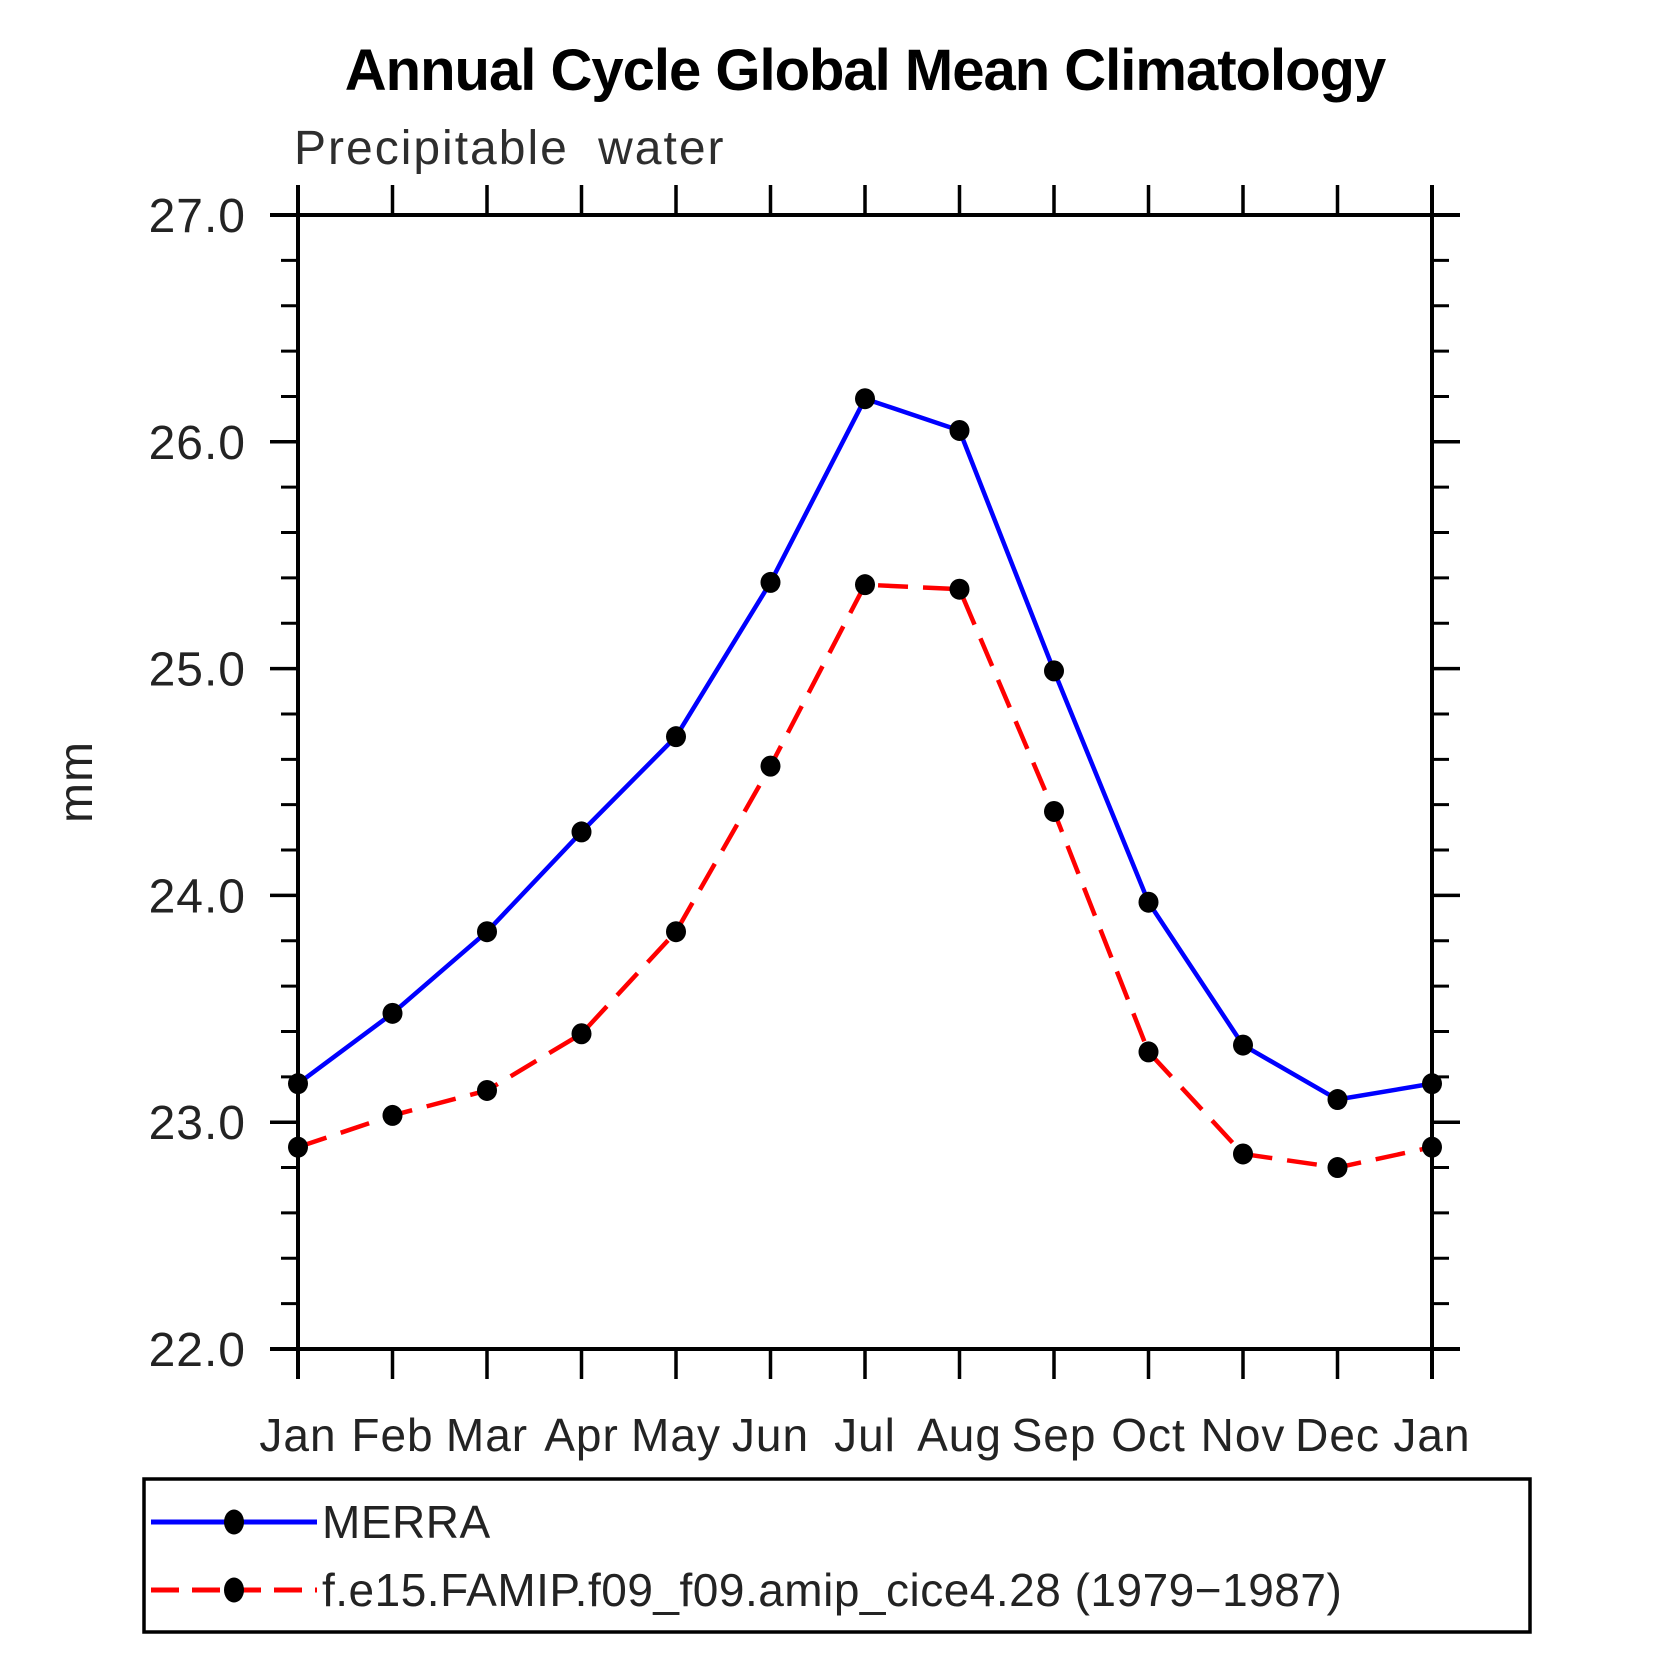  I want to click on y-tick-label: 24.0, so click(197, 896).